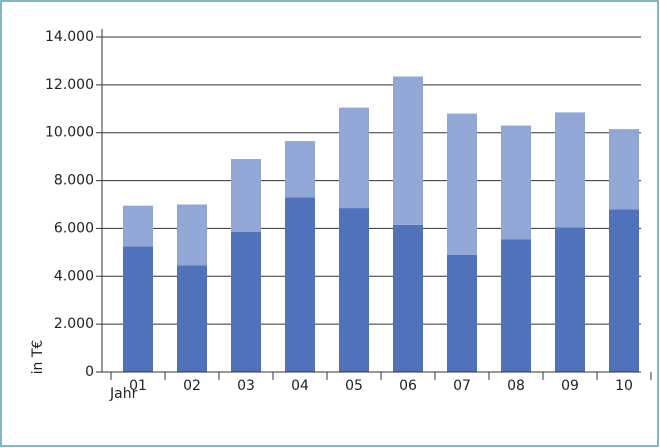 The width and height of the screenshot is (660, 448). I want to click on y-tick-label: 8.000, so click(74, 181).